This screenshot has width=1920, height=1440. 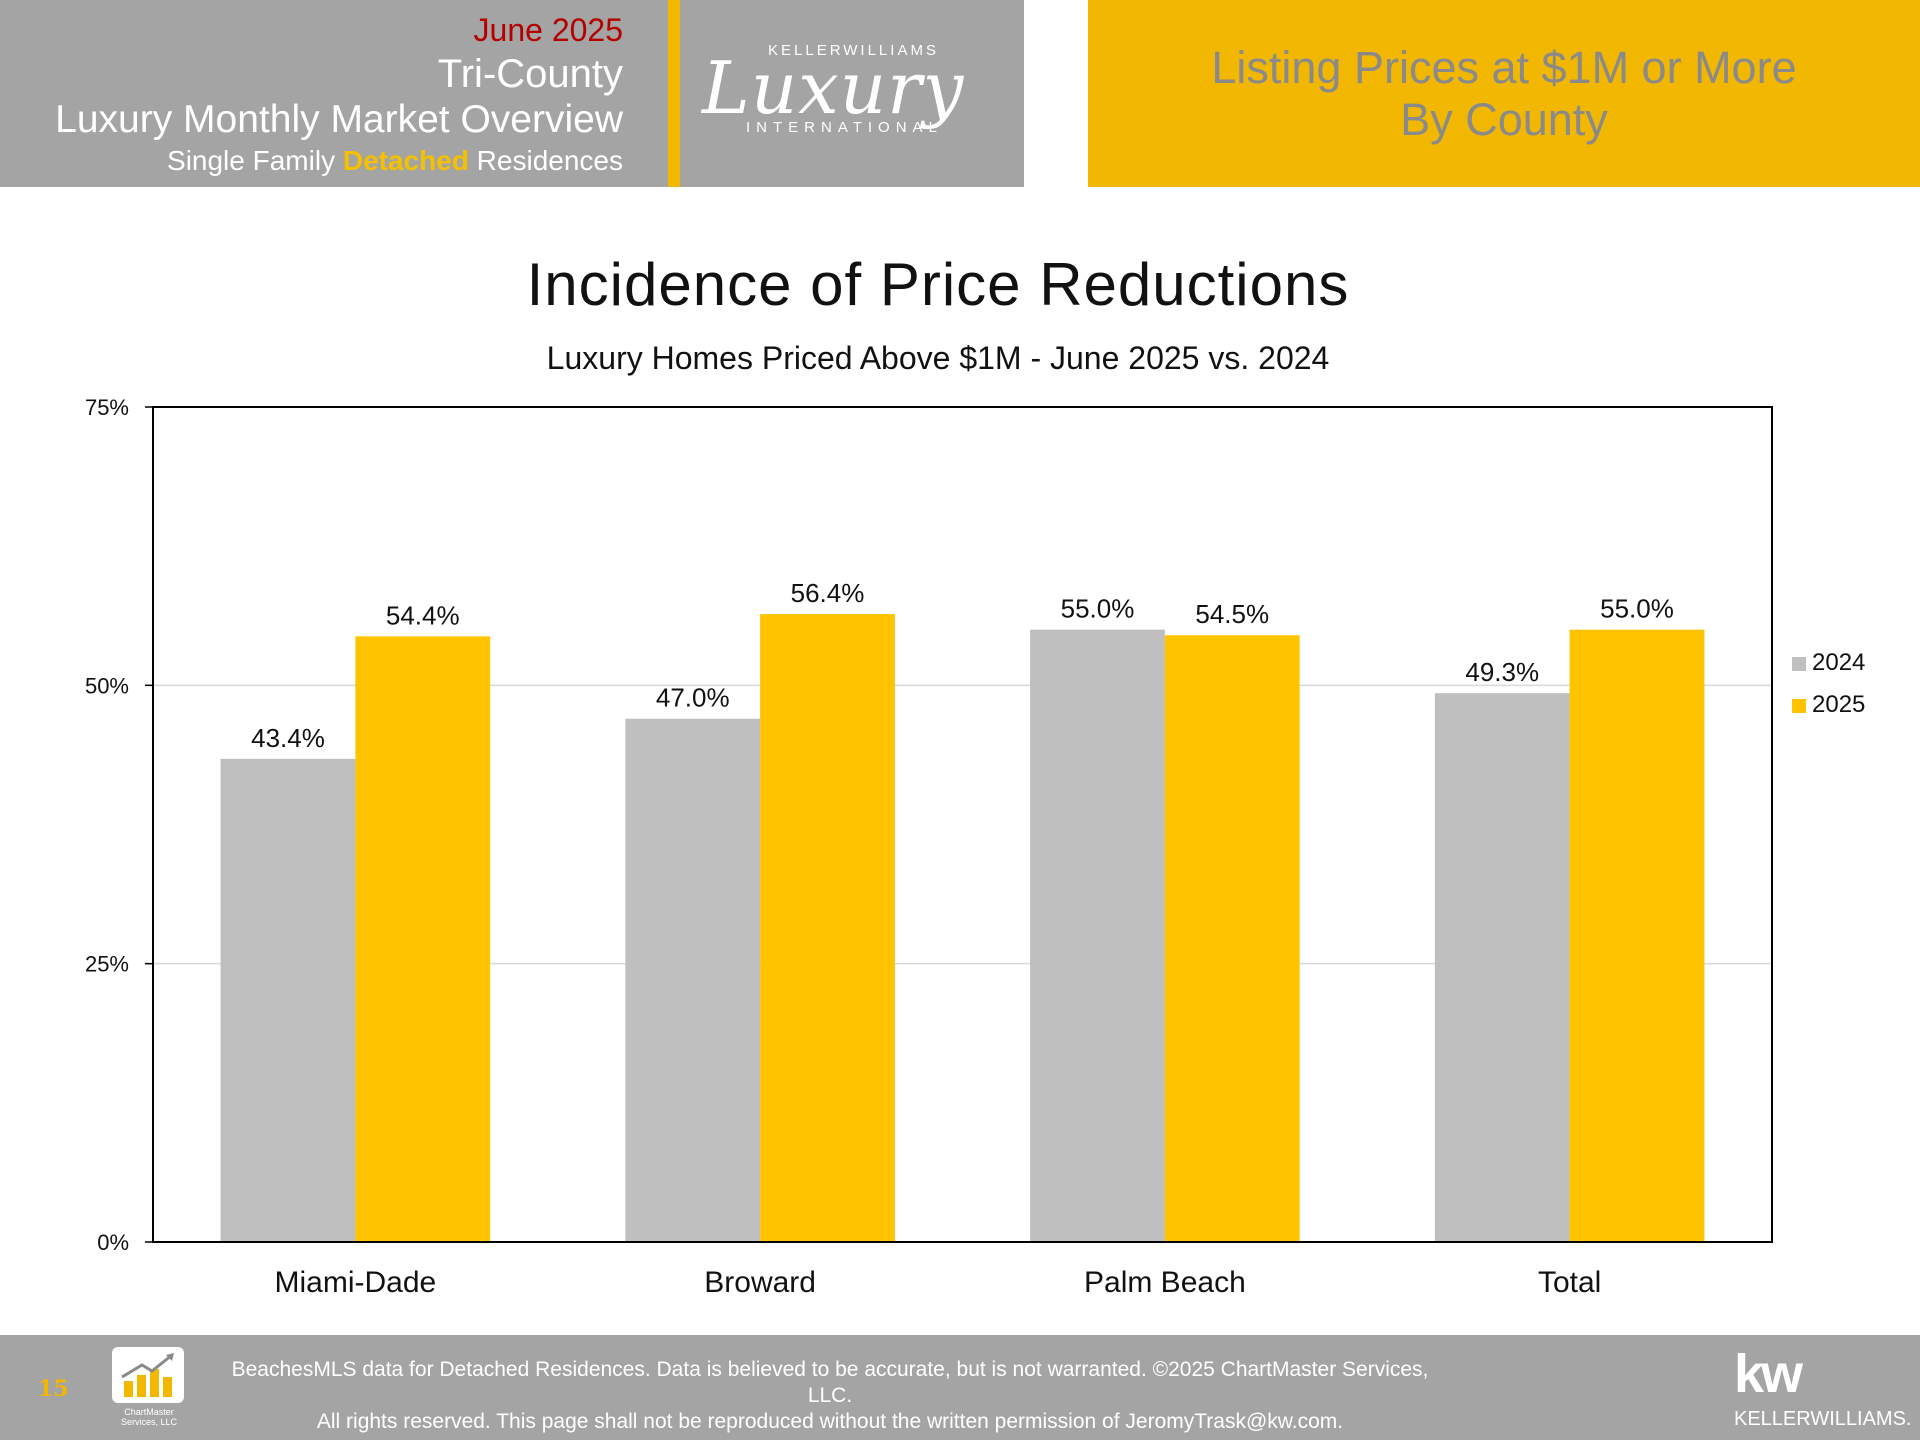 I want to click on section-title-line1: Listing Prices at $1M or More, so click(x=1504, y=67).